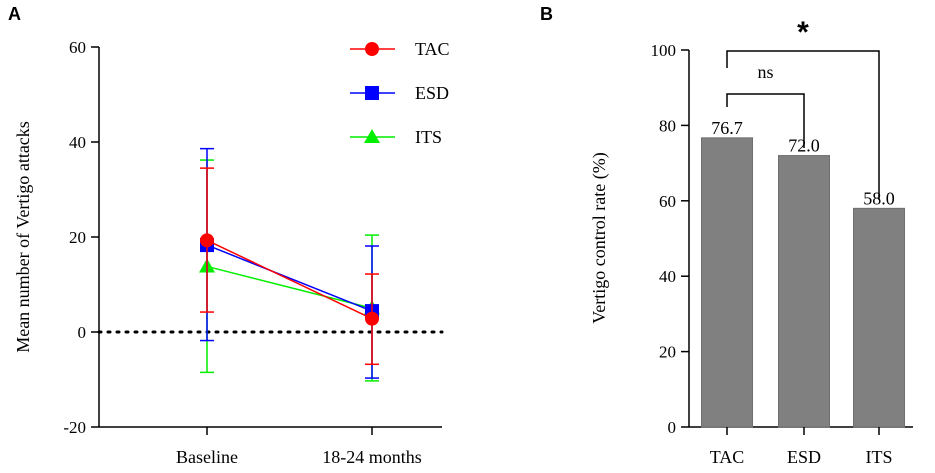 This screenshot has height=473, width=935. I want to click on significance-label-star: *, so click(803, 32).